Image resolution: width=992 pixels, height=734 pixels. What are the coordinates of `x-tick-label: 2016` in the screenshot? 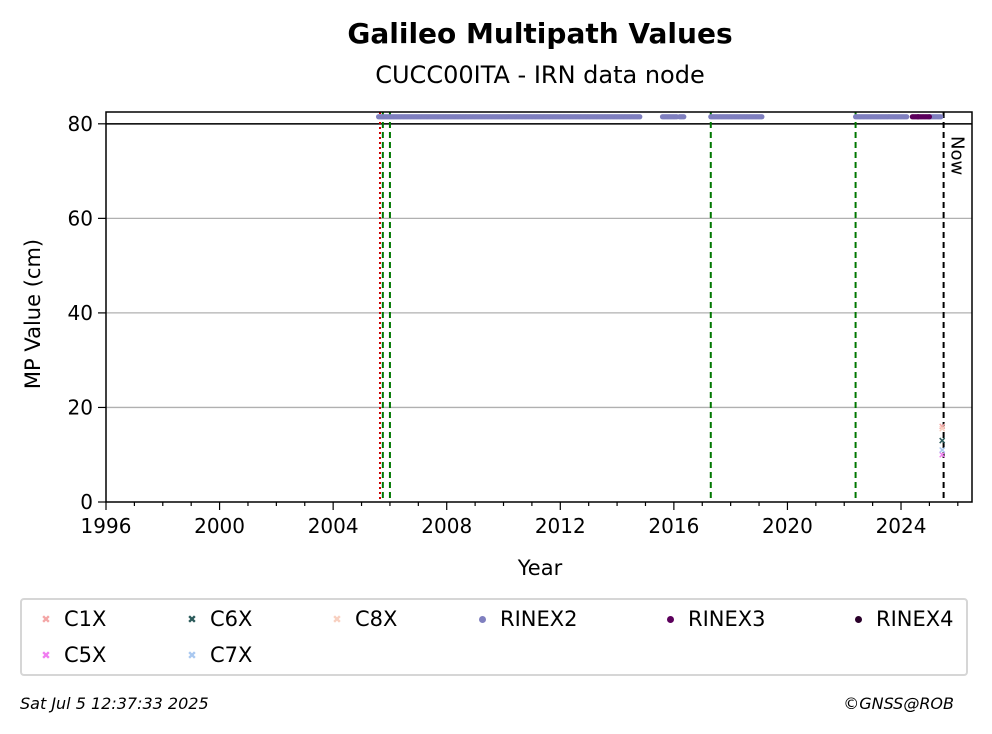 It's located at (673, 526).